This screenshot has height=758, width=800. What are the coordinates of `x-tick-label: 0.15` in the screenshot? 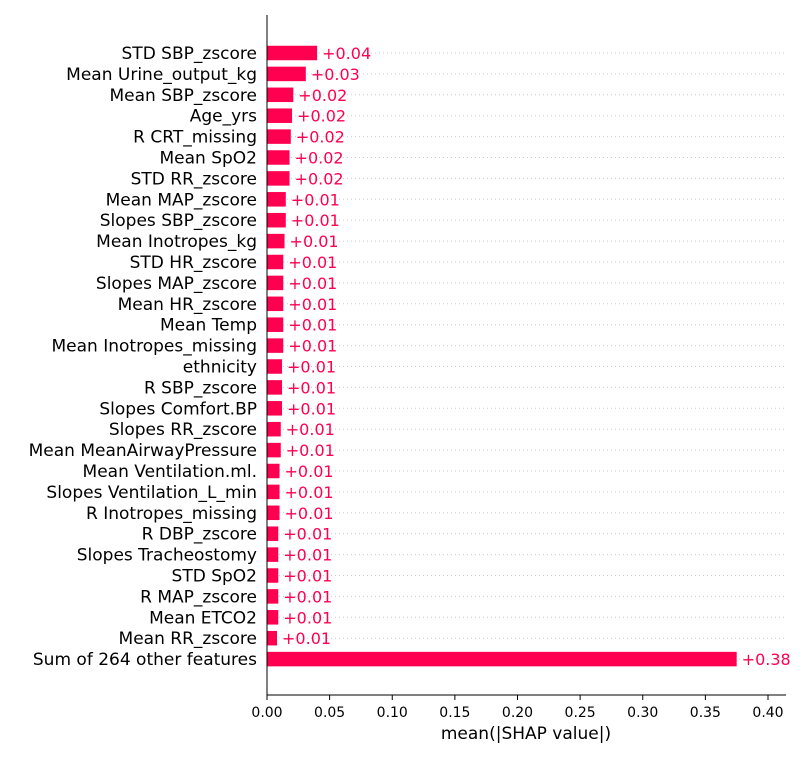 It's located at (454, 713).